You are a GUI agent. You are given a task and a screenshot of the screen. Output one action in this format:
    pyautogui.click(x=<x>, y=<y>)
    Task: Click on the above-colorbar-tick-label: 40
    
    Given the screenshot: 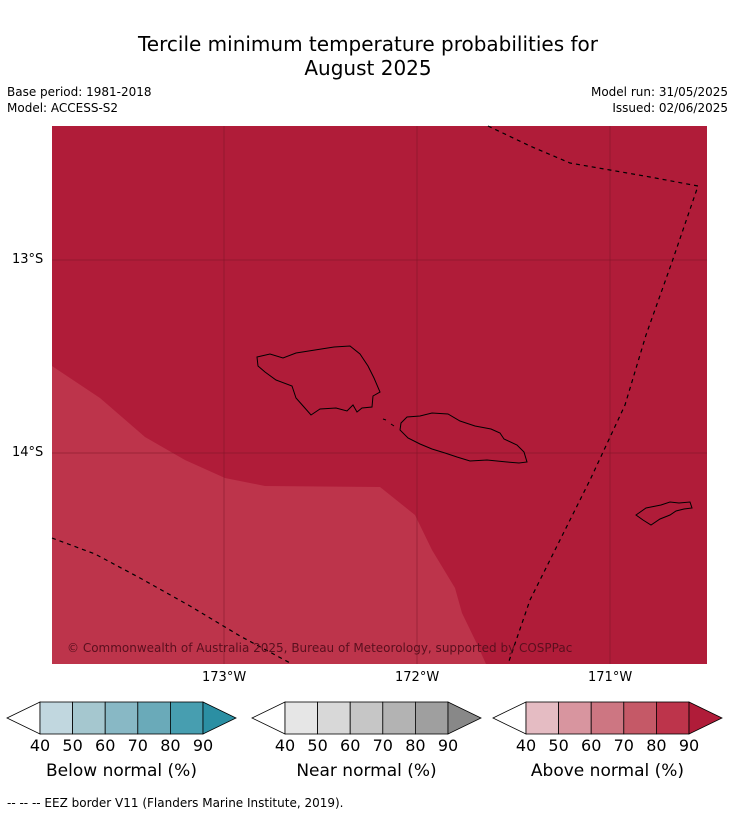 What is the action you would take?
    pyautogui.click(x=526, y=745)
    